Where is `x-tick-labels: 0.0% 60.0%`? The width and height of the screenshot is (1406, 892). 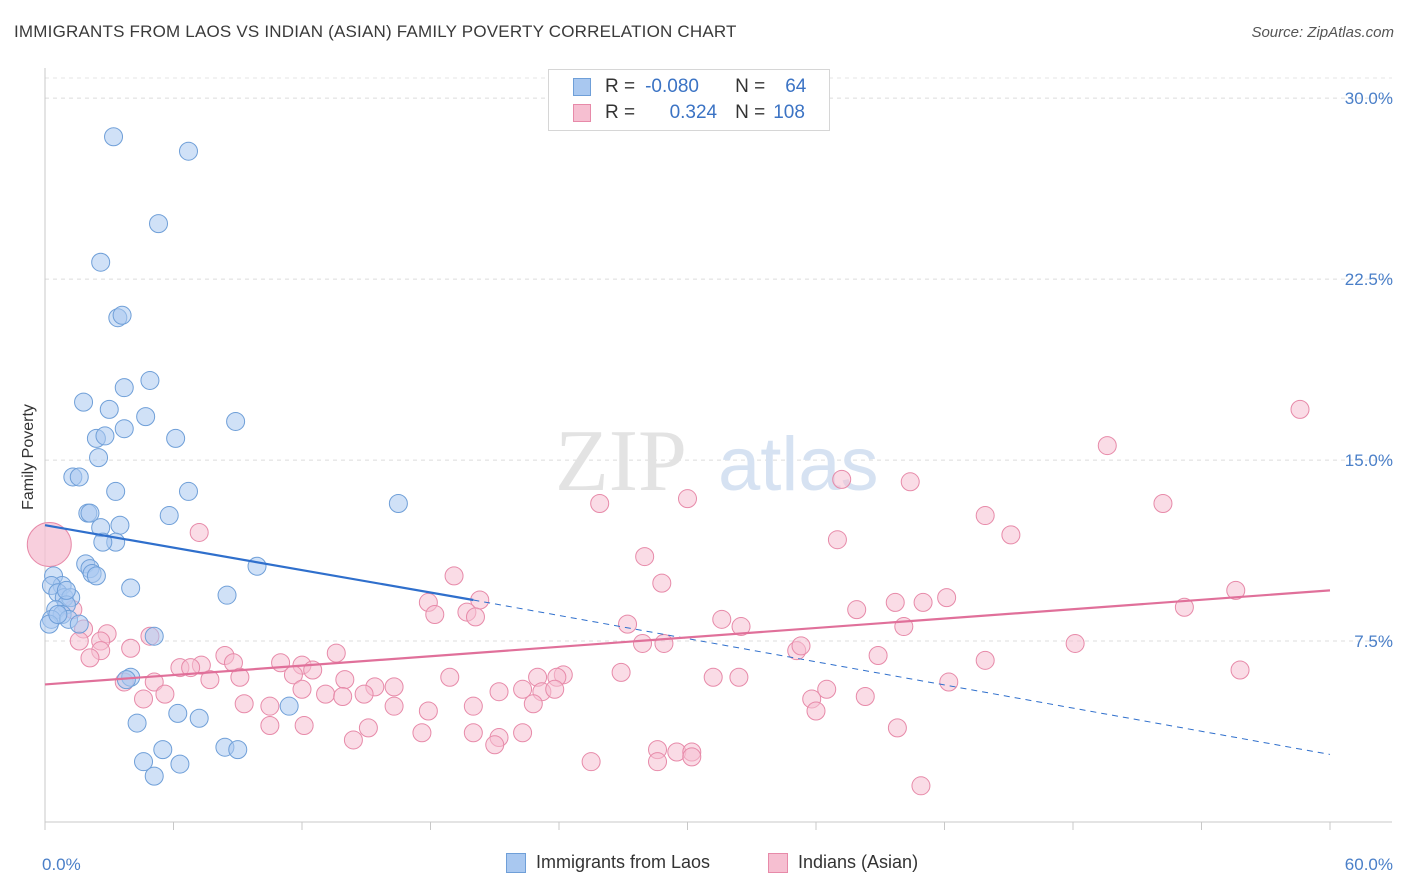 x-tick-labels: 0.0% 60.0% is located at coordinates (717, 864).